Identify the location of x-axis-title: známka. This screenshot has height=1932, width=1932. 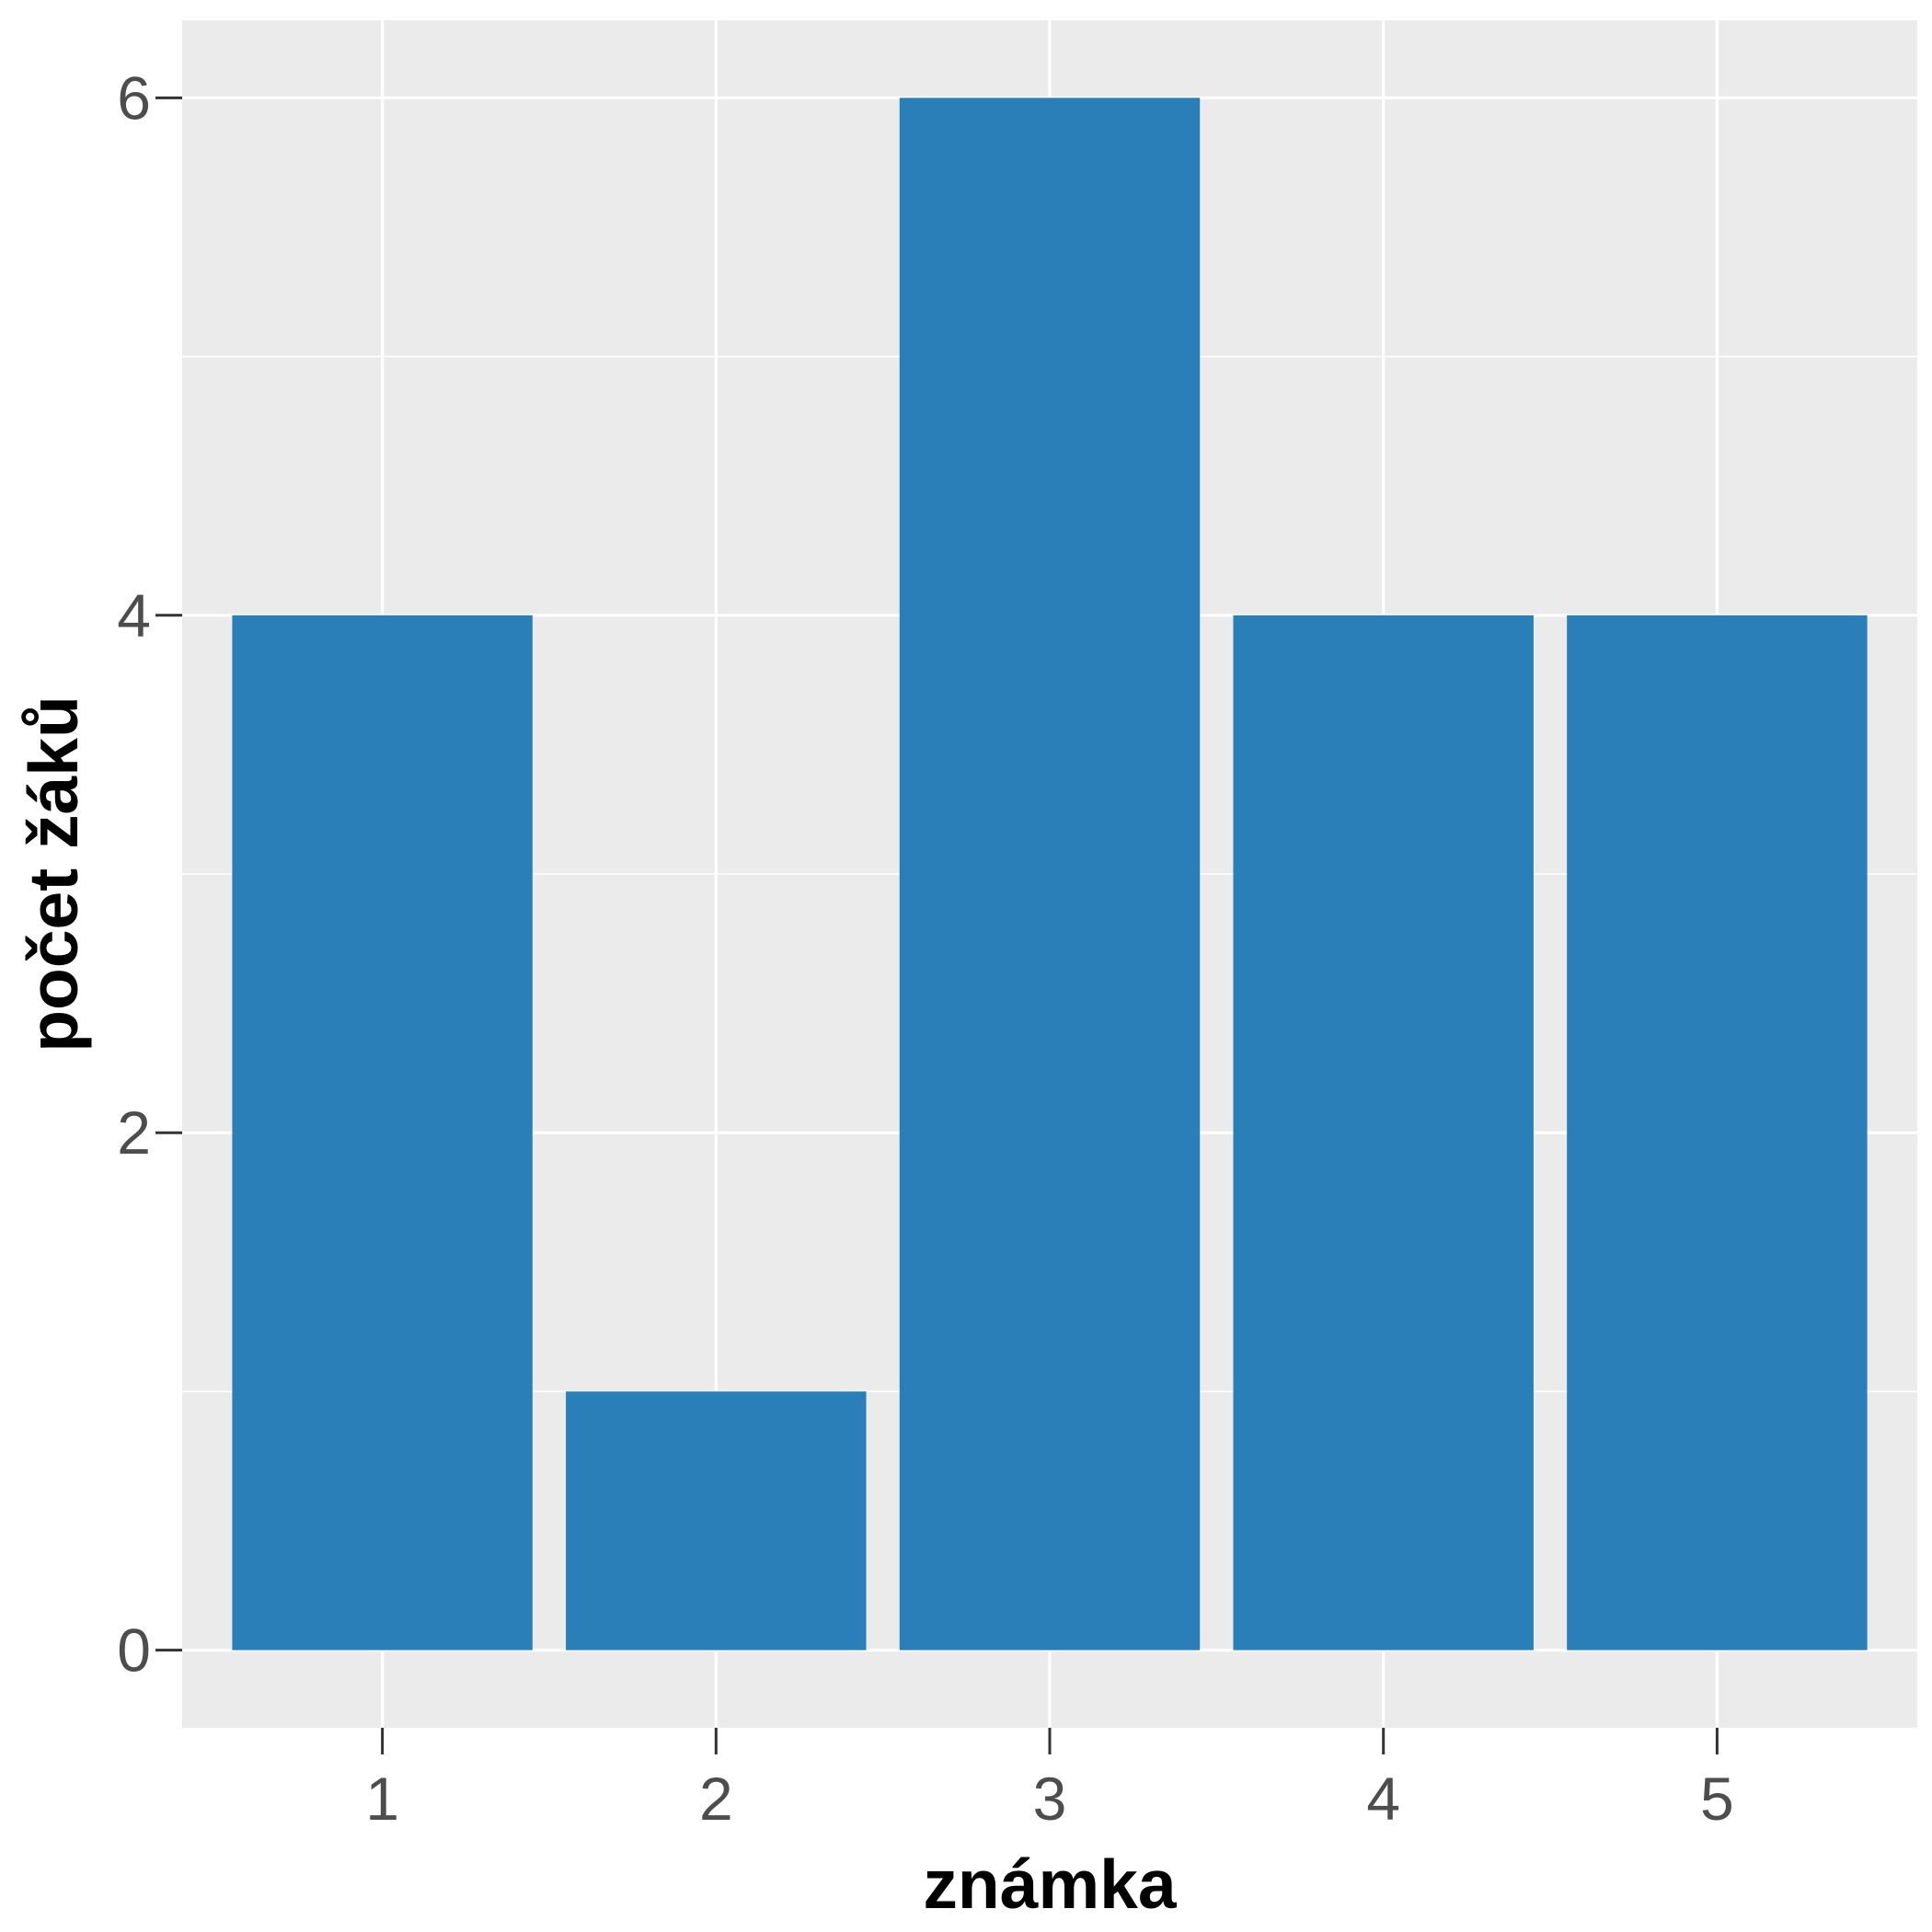
(1050, 1884).